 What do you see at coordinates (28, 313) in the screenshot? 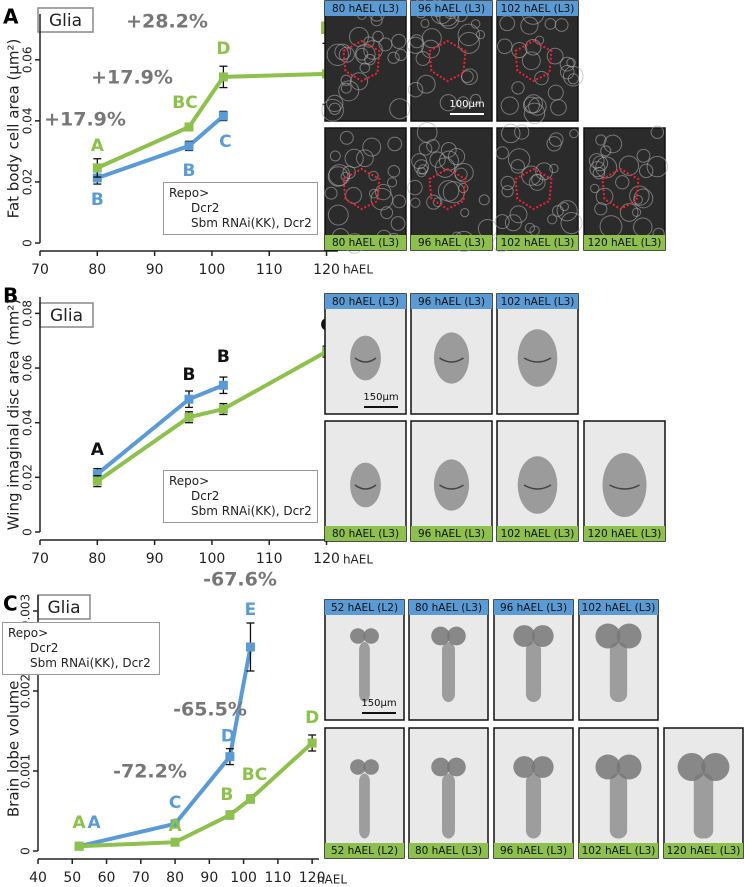
I see `y-tick-label: 0.08` at bounding box center [28, 313].